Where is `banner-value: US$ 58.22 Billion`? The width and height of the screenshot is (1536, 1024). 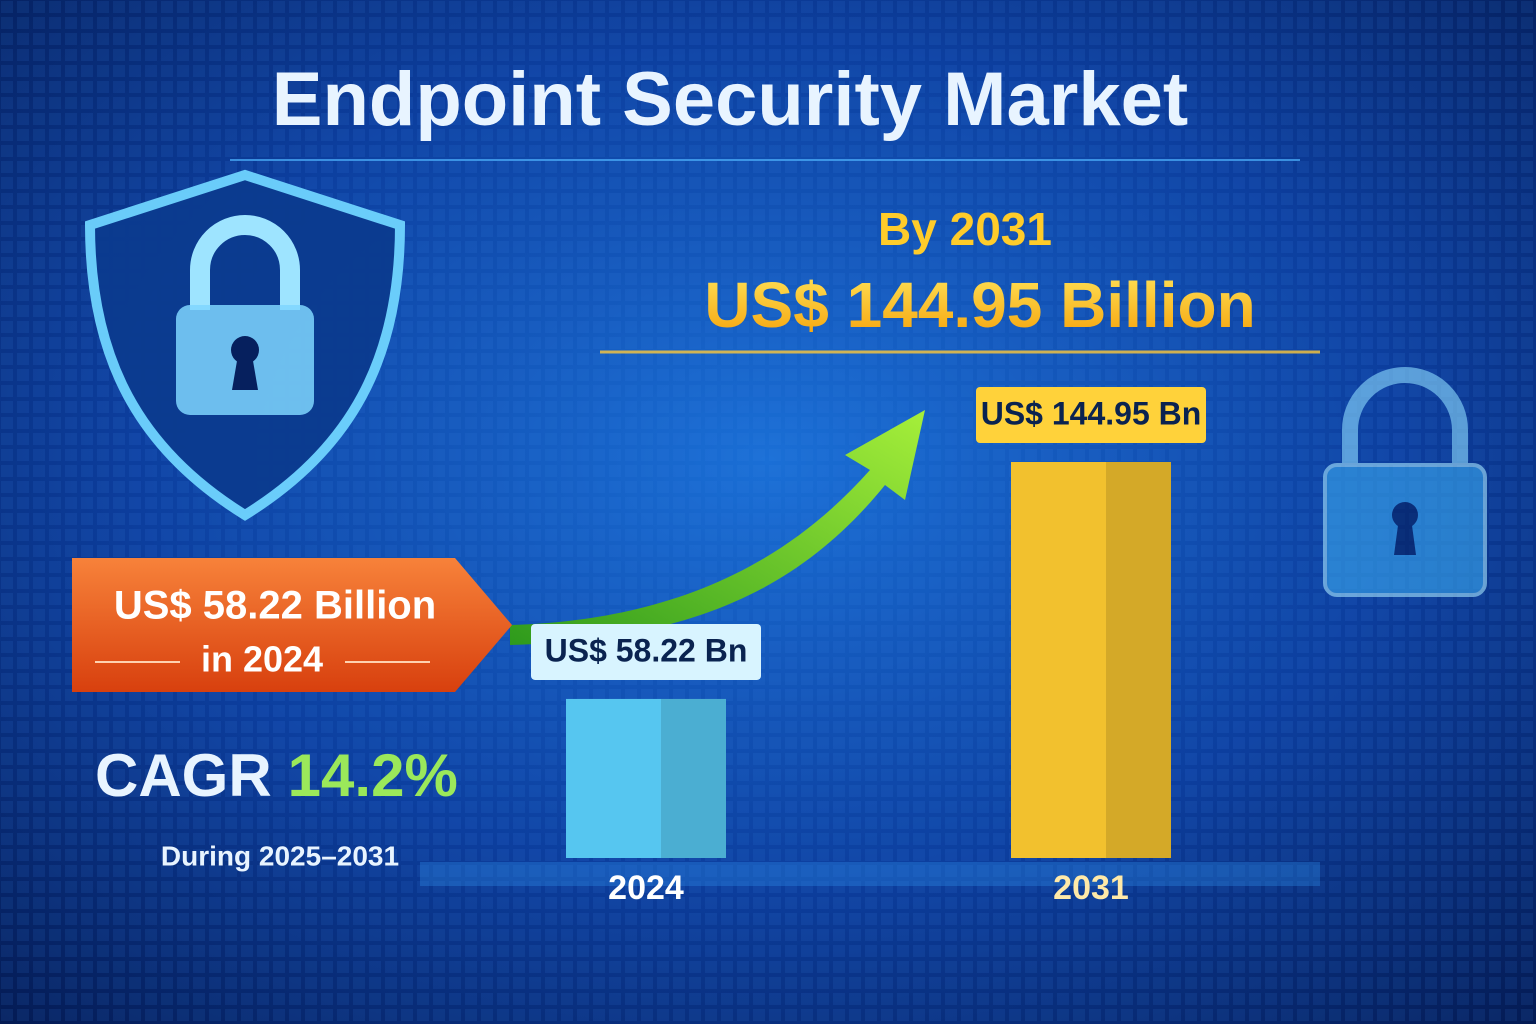
banner-value: US$ 58.22 Billion is located at coordinates (275, 606).